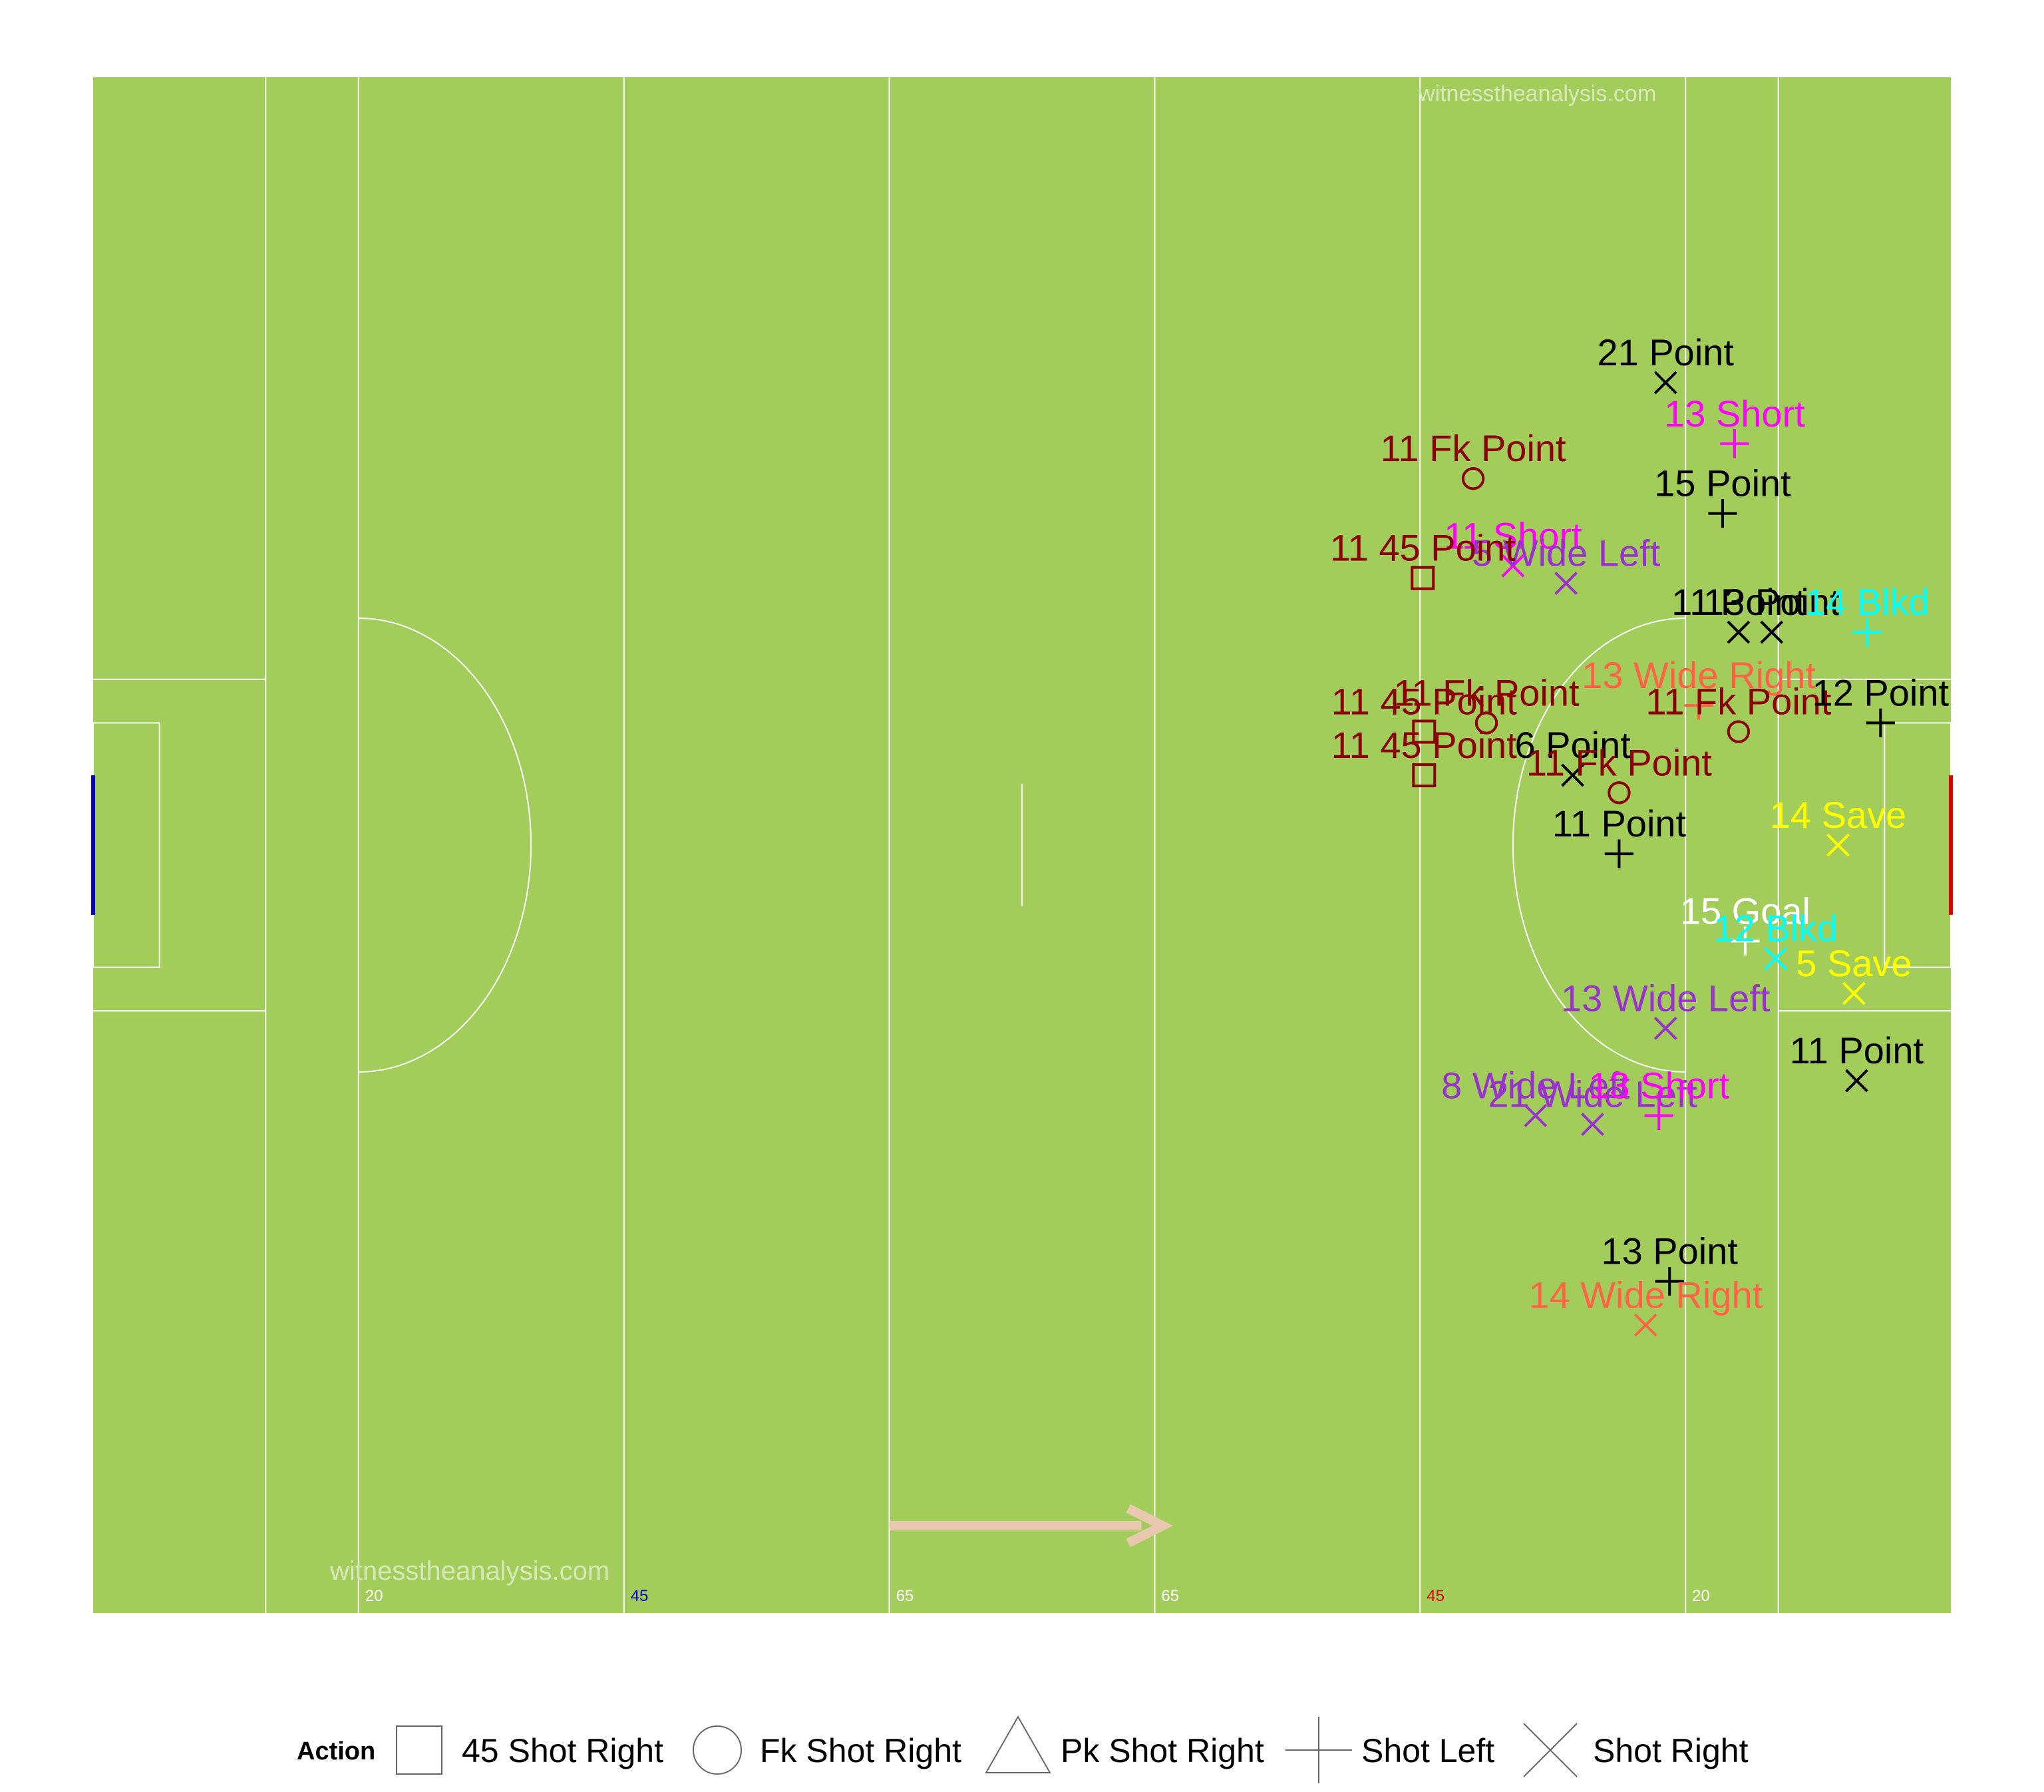 The width and height of the screenshot is (2044, 1792). Describe the element at coordinates (1881, 692) in the screenshot. I see `shot-label: 12 Point` at that location.